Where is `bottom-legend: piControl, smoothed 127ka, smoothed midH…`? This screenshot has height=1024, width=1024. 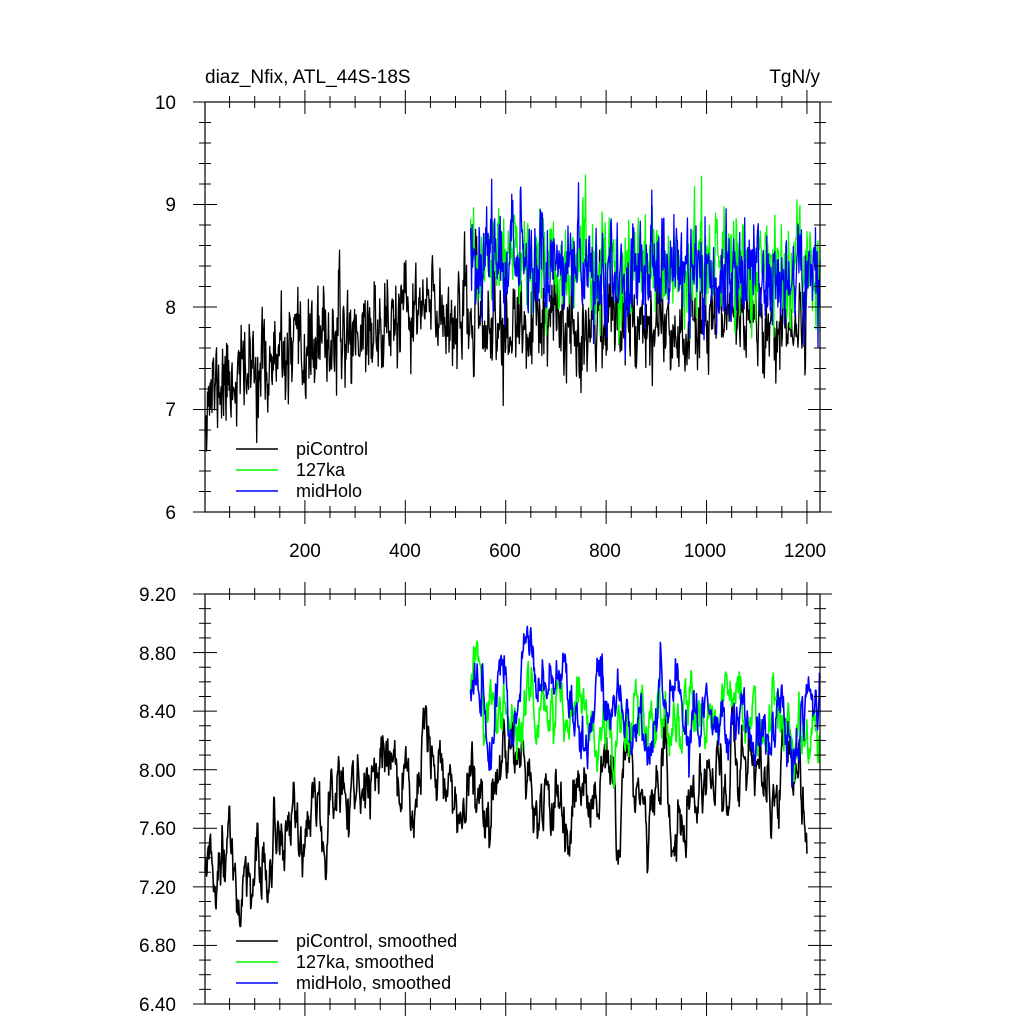 bottom-legend: piControl, smoothed 127ka, smoothed midH… is located at coordinates (346, 962).